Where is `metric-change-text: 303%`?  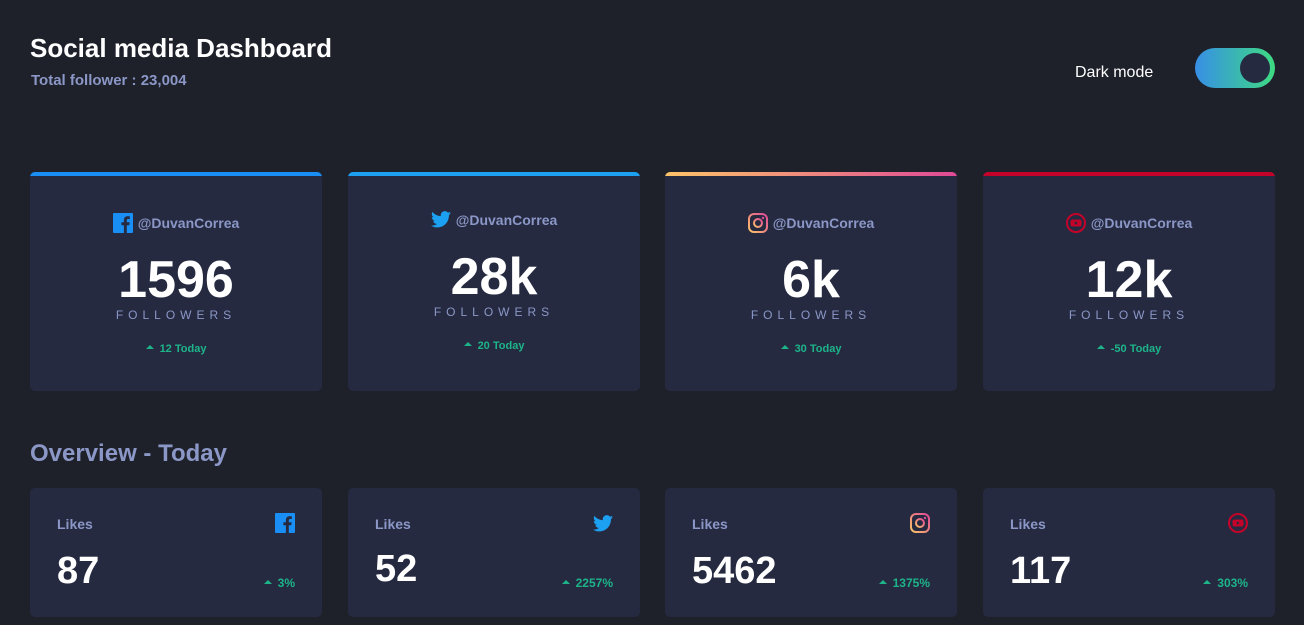
metric-change-text: 303% is located at coordinates (1232, 583).